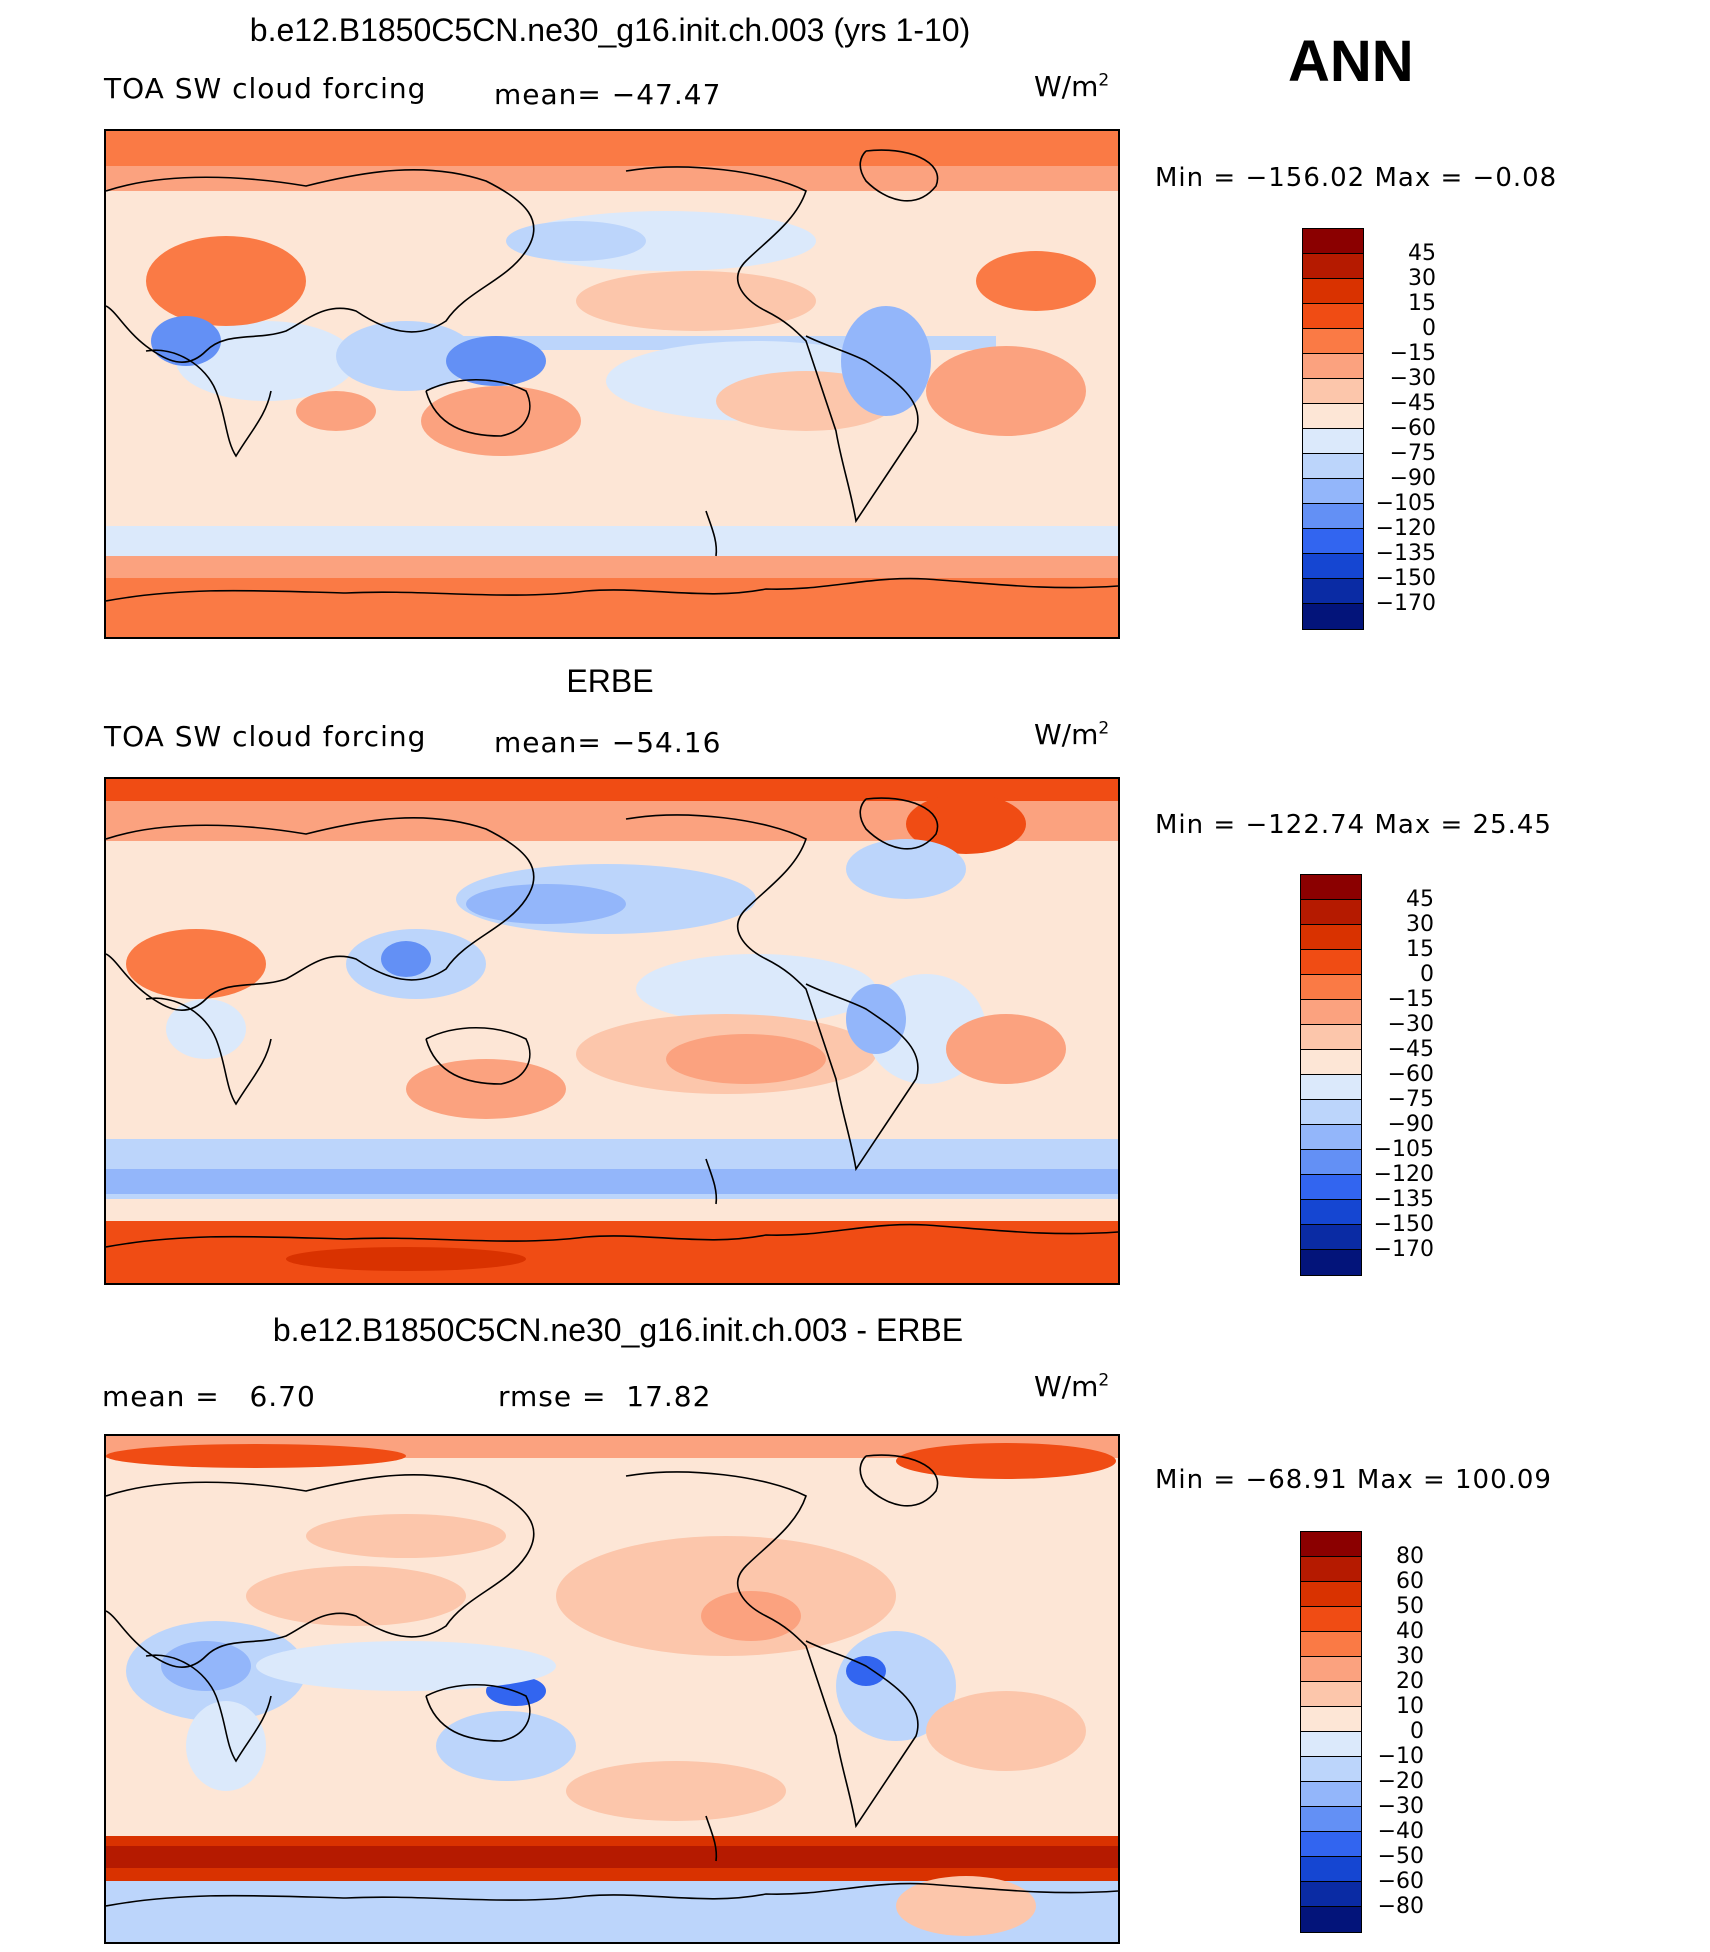 The width and height of the screenshot is (1710, 1952). I want to click on panel-2-variable-label: TOA SW cloud forcing, so click(265, 736).